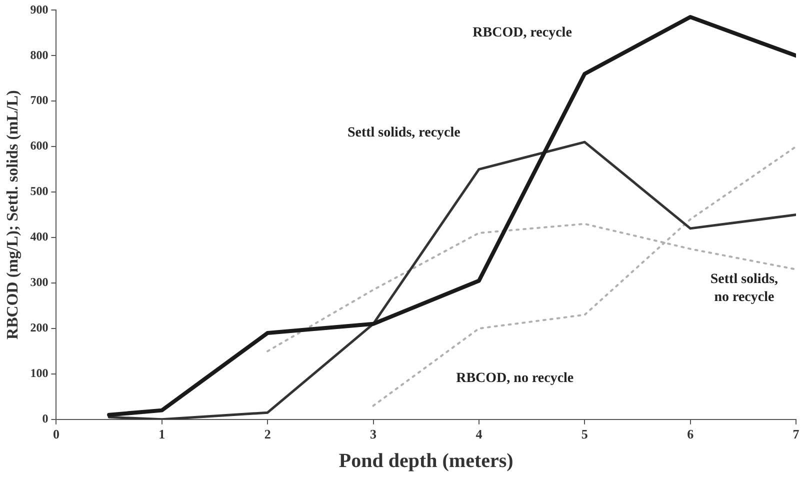 Image resolution: width=804 pixels, height=478 pixels. I want to click on y-tick-label: 900, so click(39, 9).